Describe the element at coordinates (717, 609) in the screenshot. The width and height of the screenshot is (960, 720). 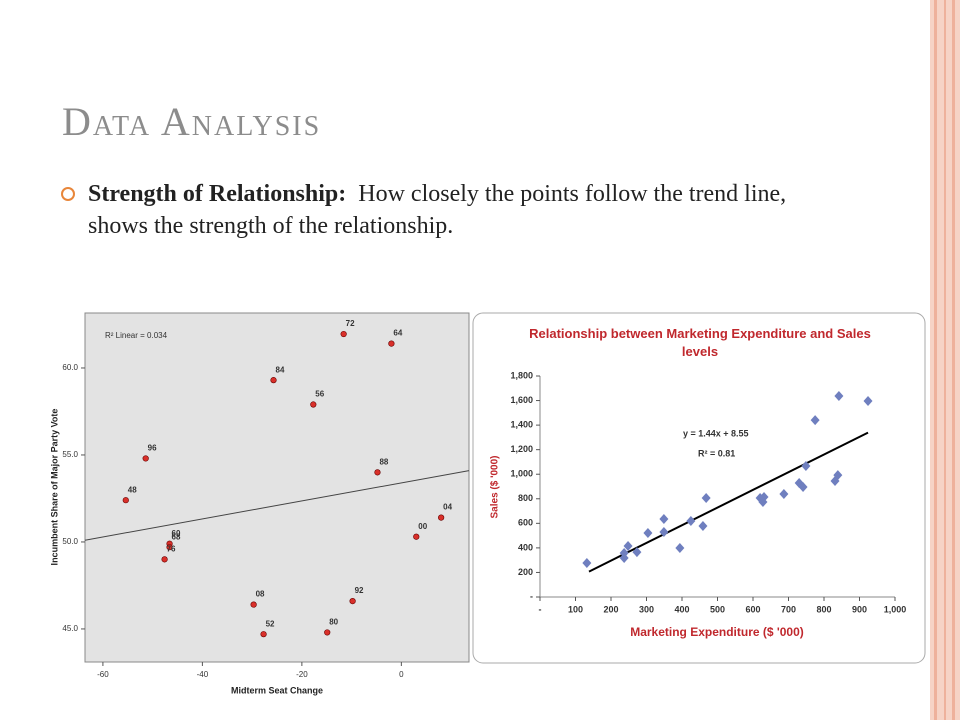
I see `x-tick-label: 500` at that location.